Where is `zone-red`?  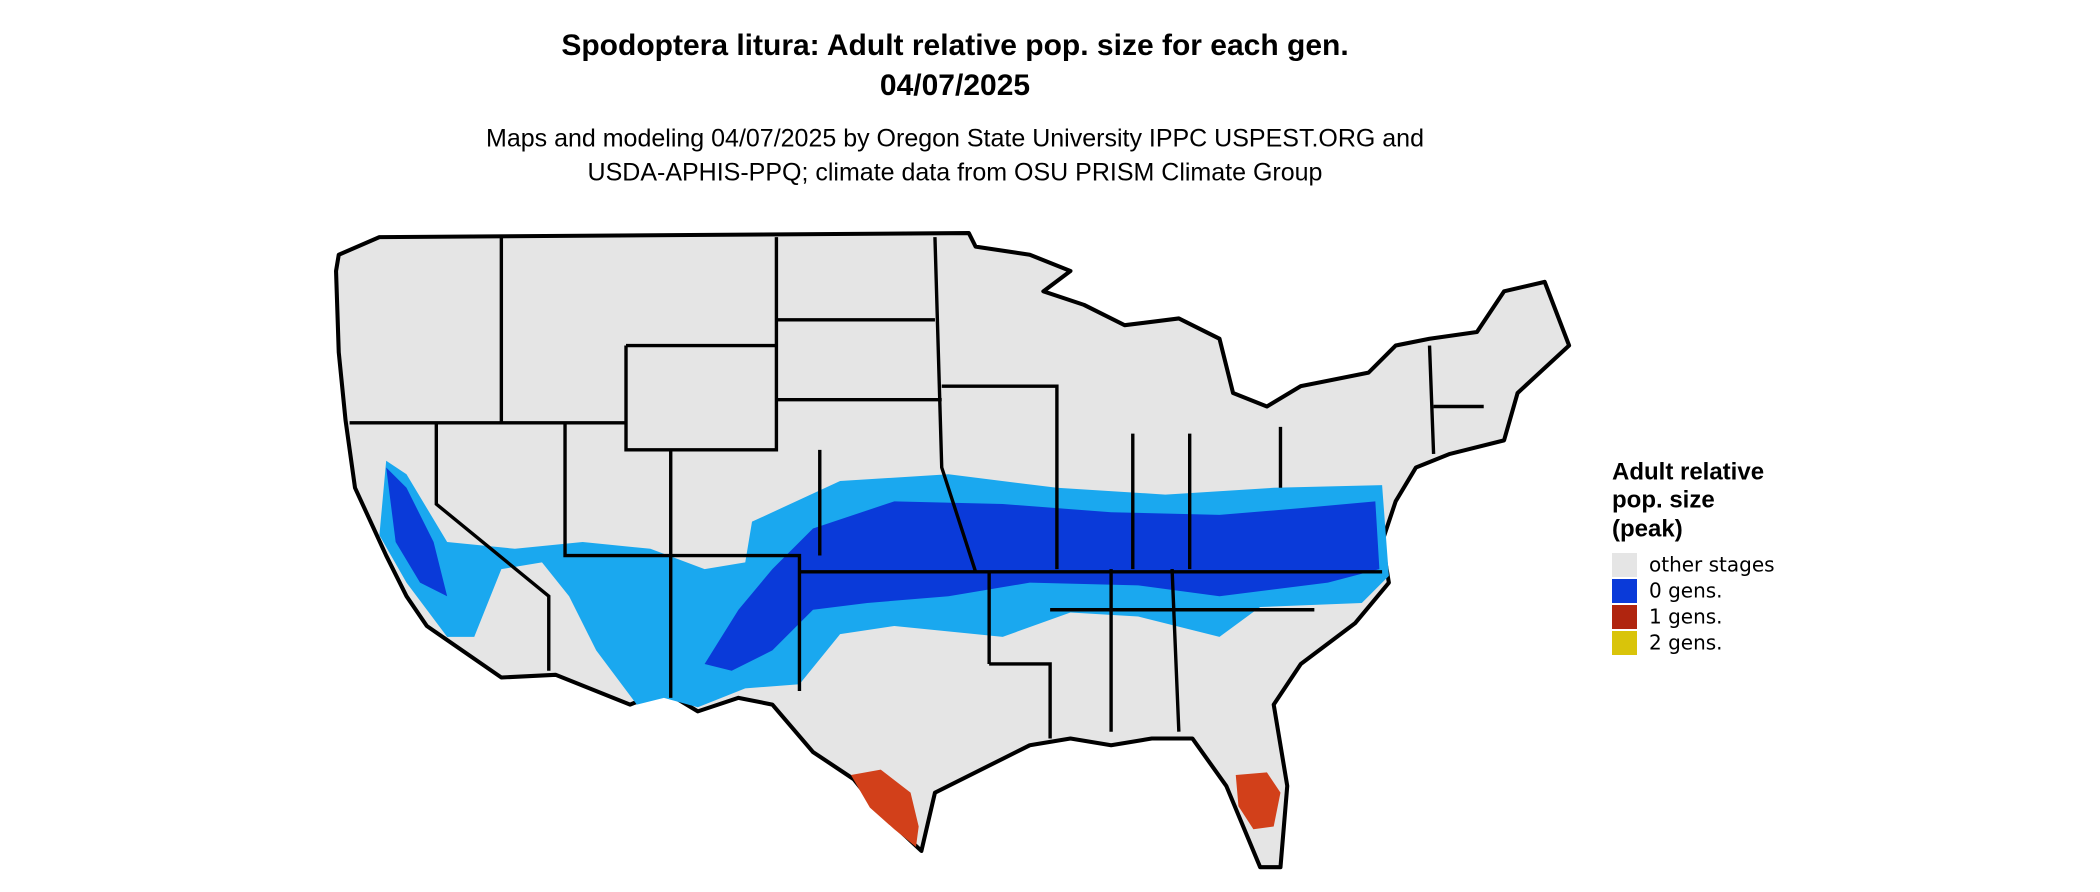 zone-red is located at coordinates (1065, 808).